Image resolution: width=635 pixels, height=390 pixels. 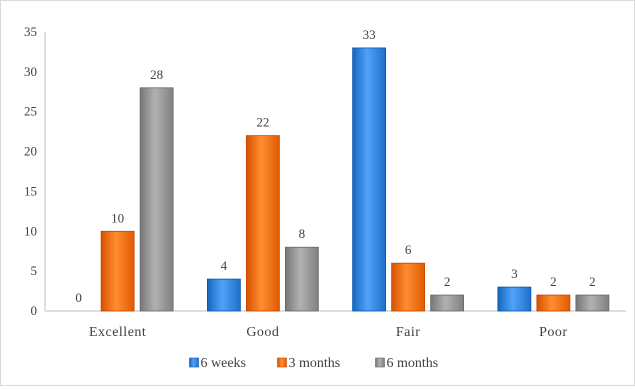 I want to click on y-tick-label: 10, so click(x=30, y=230).